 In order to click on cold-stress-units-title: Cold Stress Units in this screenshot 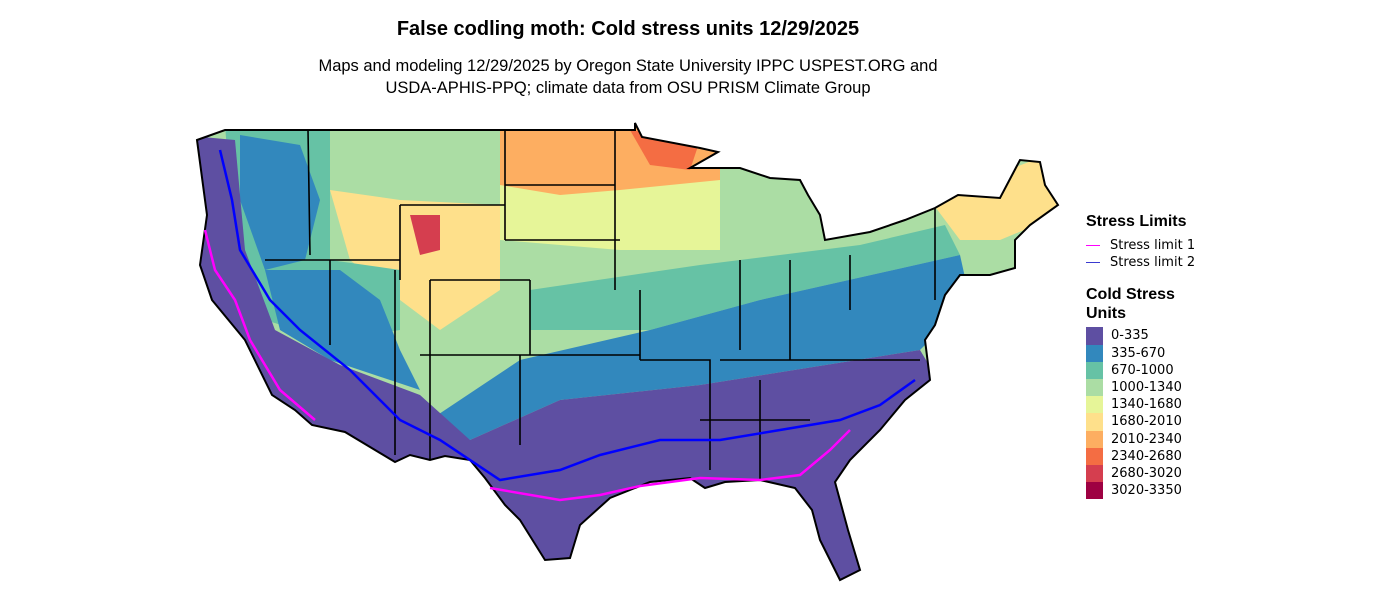, I will do `click(1140, 304)`.